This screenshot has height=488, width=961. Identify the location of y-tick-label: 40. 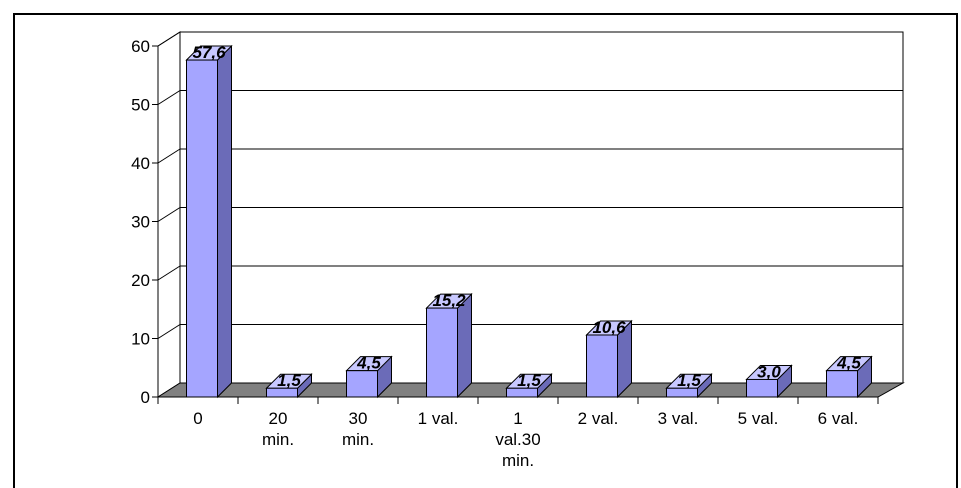
(140, 163).